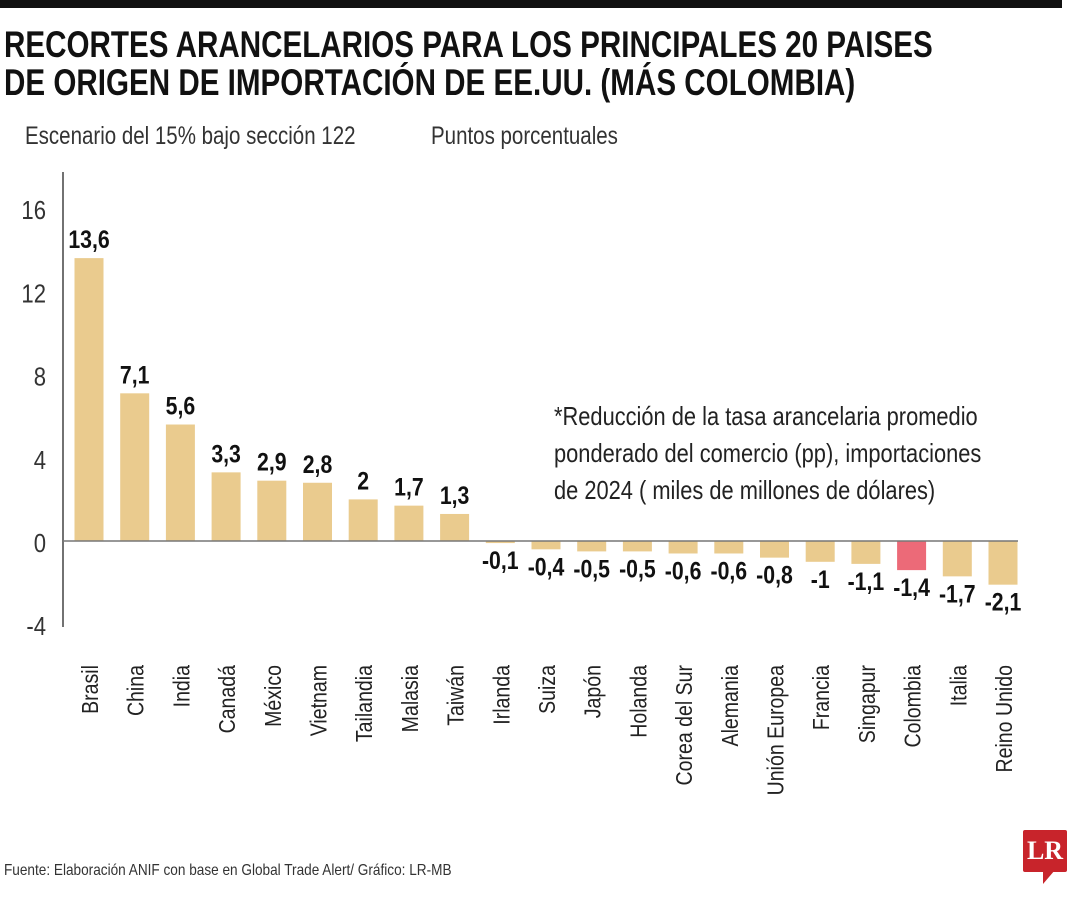 The image size is (1080, 900). I want to click on bar-colombia, so click(912, 556).